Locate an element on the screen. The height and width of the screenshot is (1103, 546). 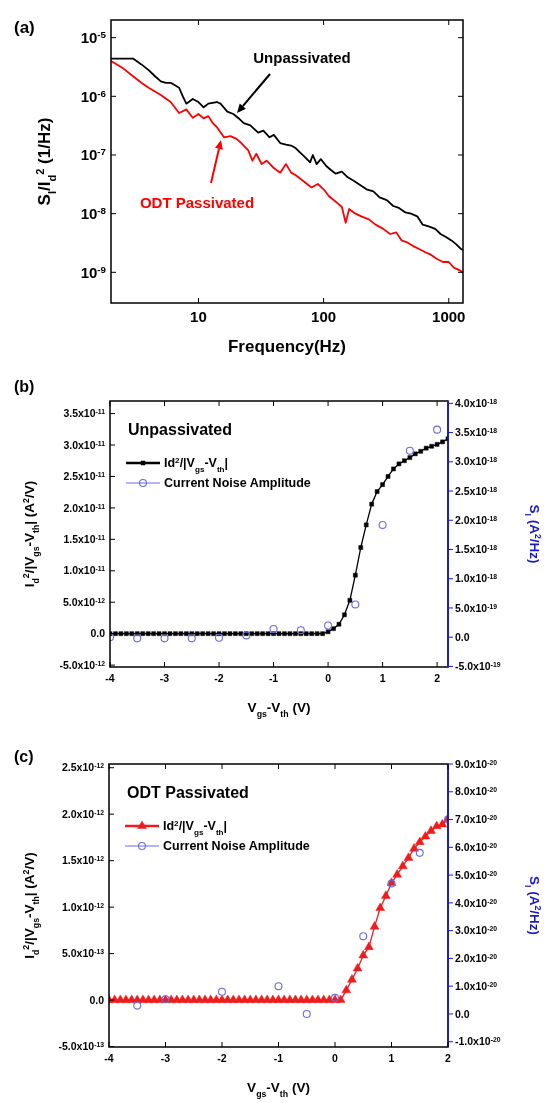
y-tick-label: 10$^{-6}$ is located at coordinates (93, 96).